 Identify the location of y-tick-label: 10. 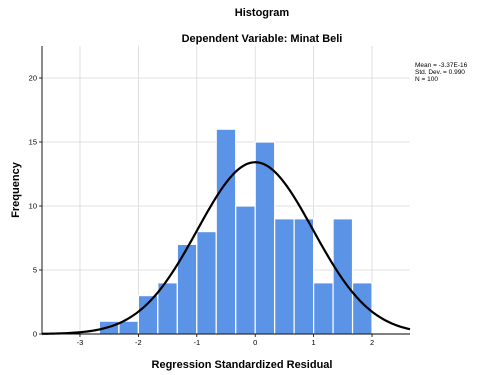
(33, 206).